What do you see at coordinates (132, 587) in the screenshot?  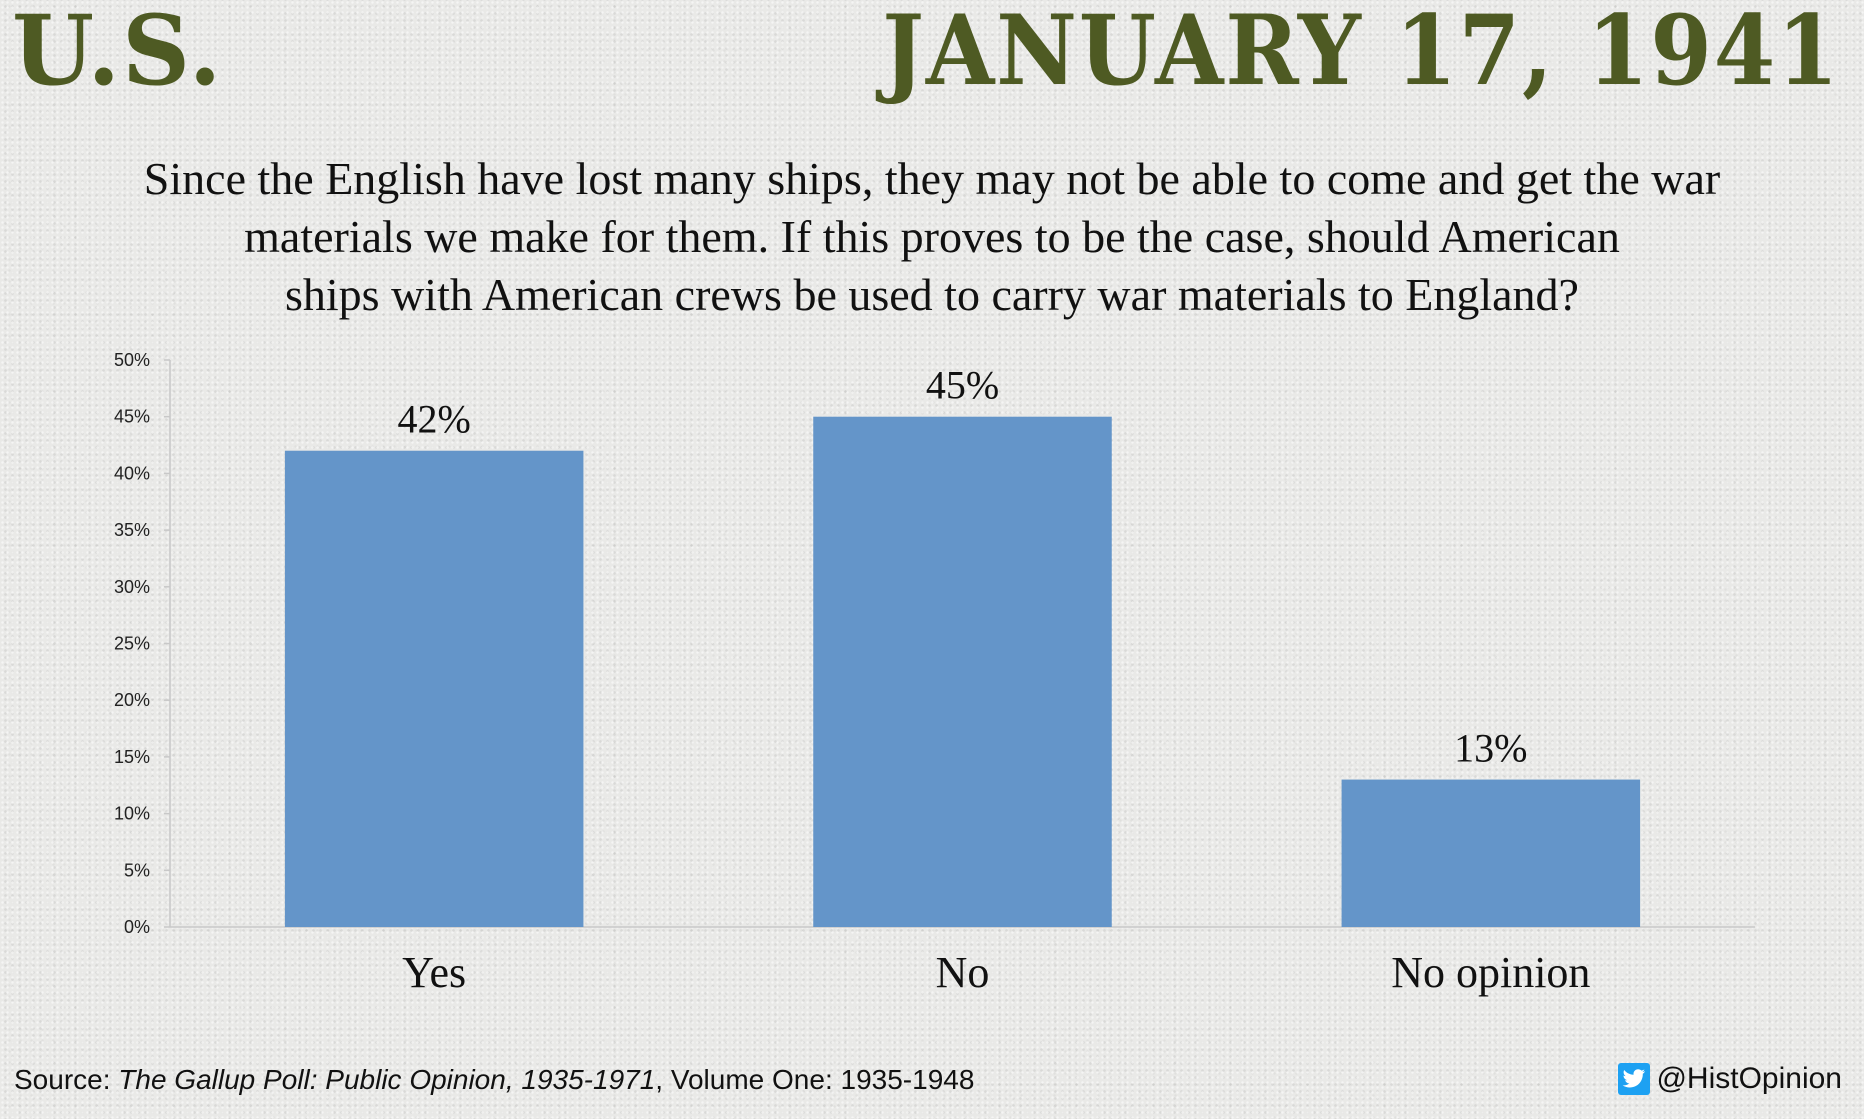 I see `y-tick-label: 30%` at bounding box center [132, 587].